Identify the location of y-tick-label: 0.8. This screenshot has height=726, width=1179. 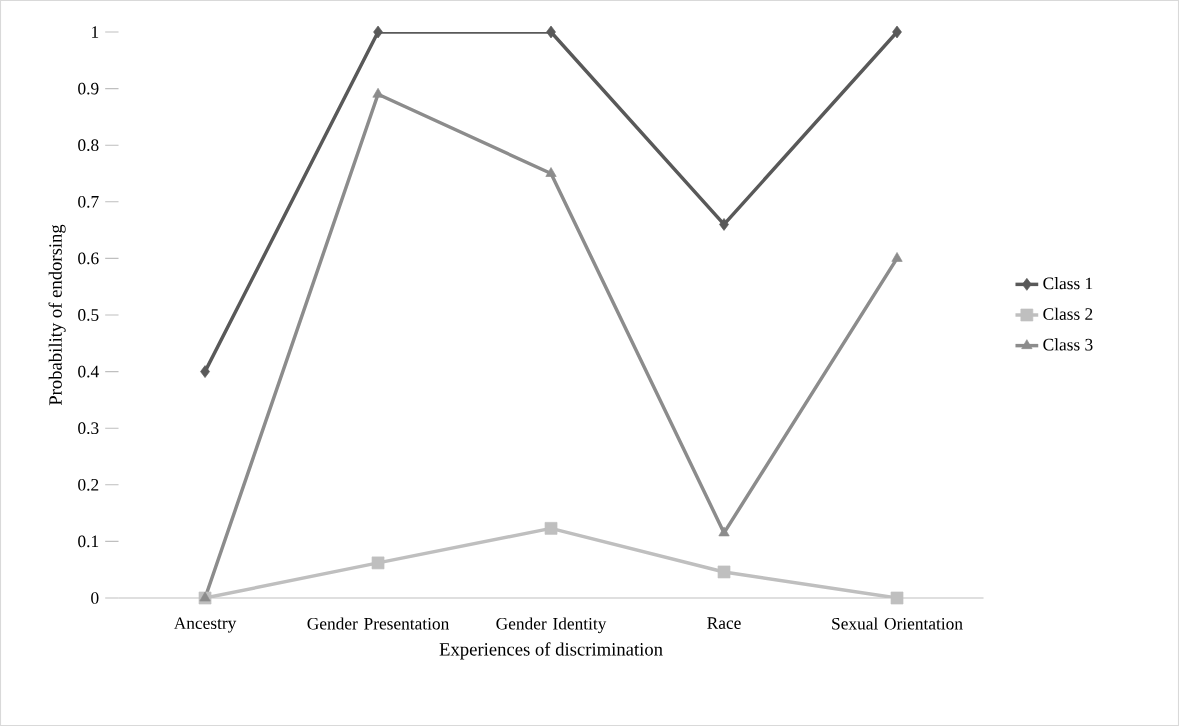
(88, 145).